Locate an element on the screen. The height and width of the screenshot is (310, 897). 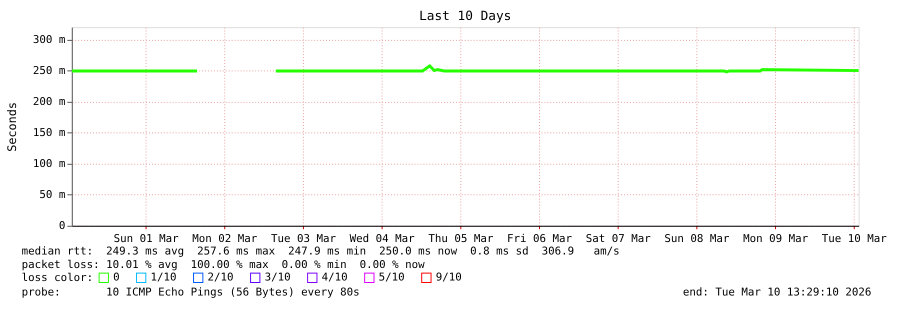
legend-label: 0 is located at coordinates (116, 277).